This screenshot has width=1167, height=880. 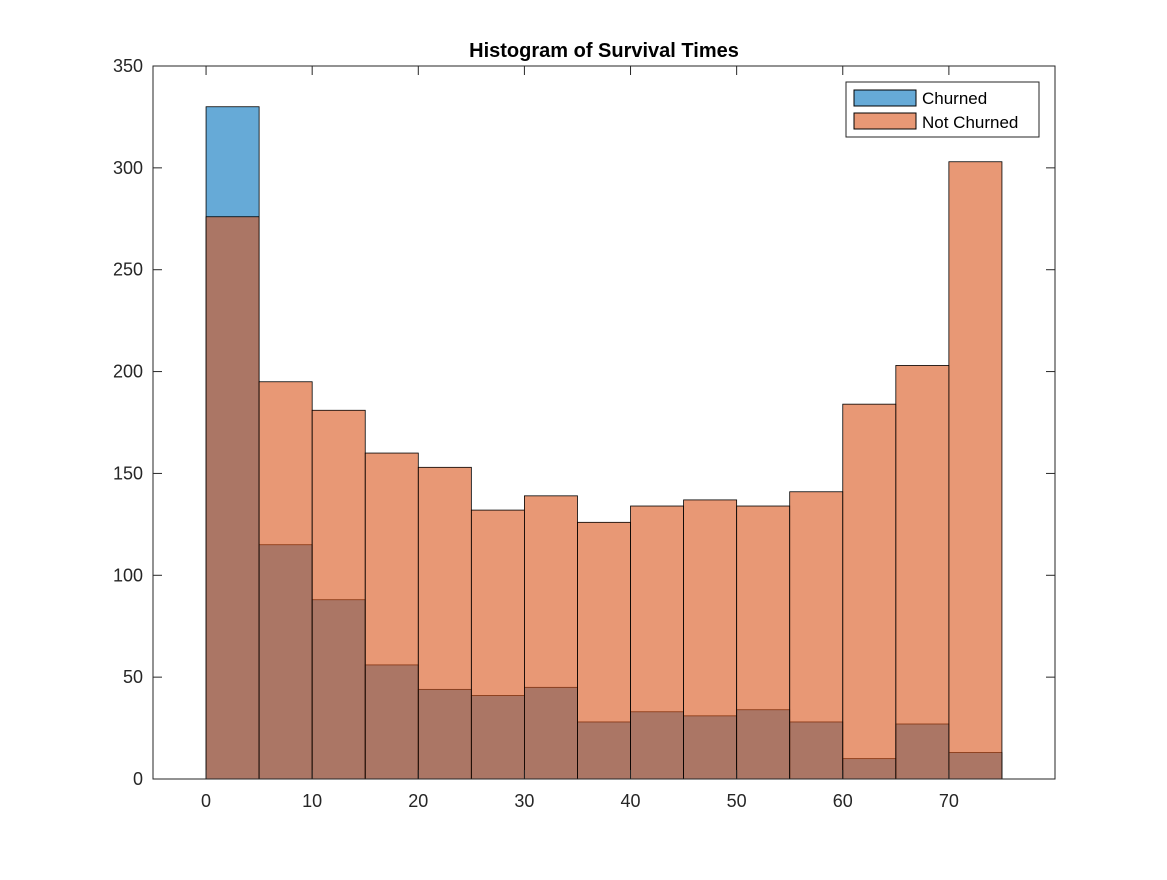 I want to click on x-tick-label: 40, so click(x=631, y=801).